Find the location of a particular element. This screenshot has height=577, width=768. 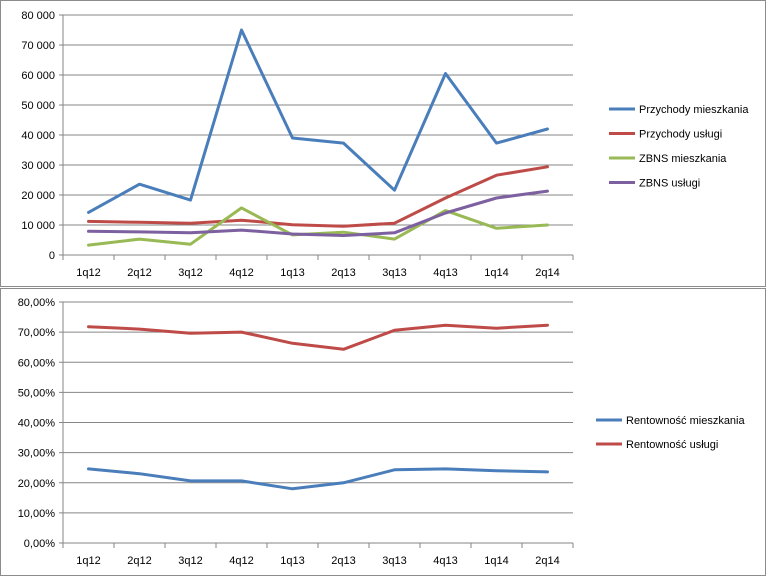

legend-label: Rentowność usługi is located at coordinates (672, 445).